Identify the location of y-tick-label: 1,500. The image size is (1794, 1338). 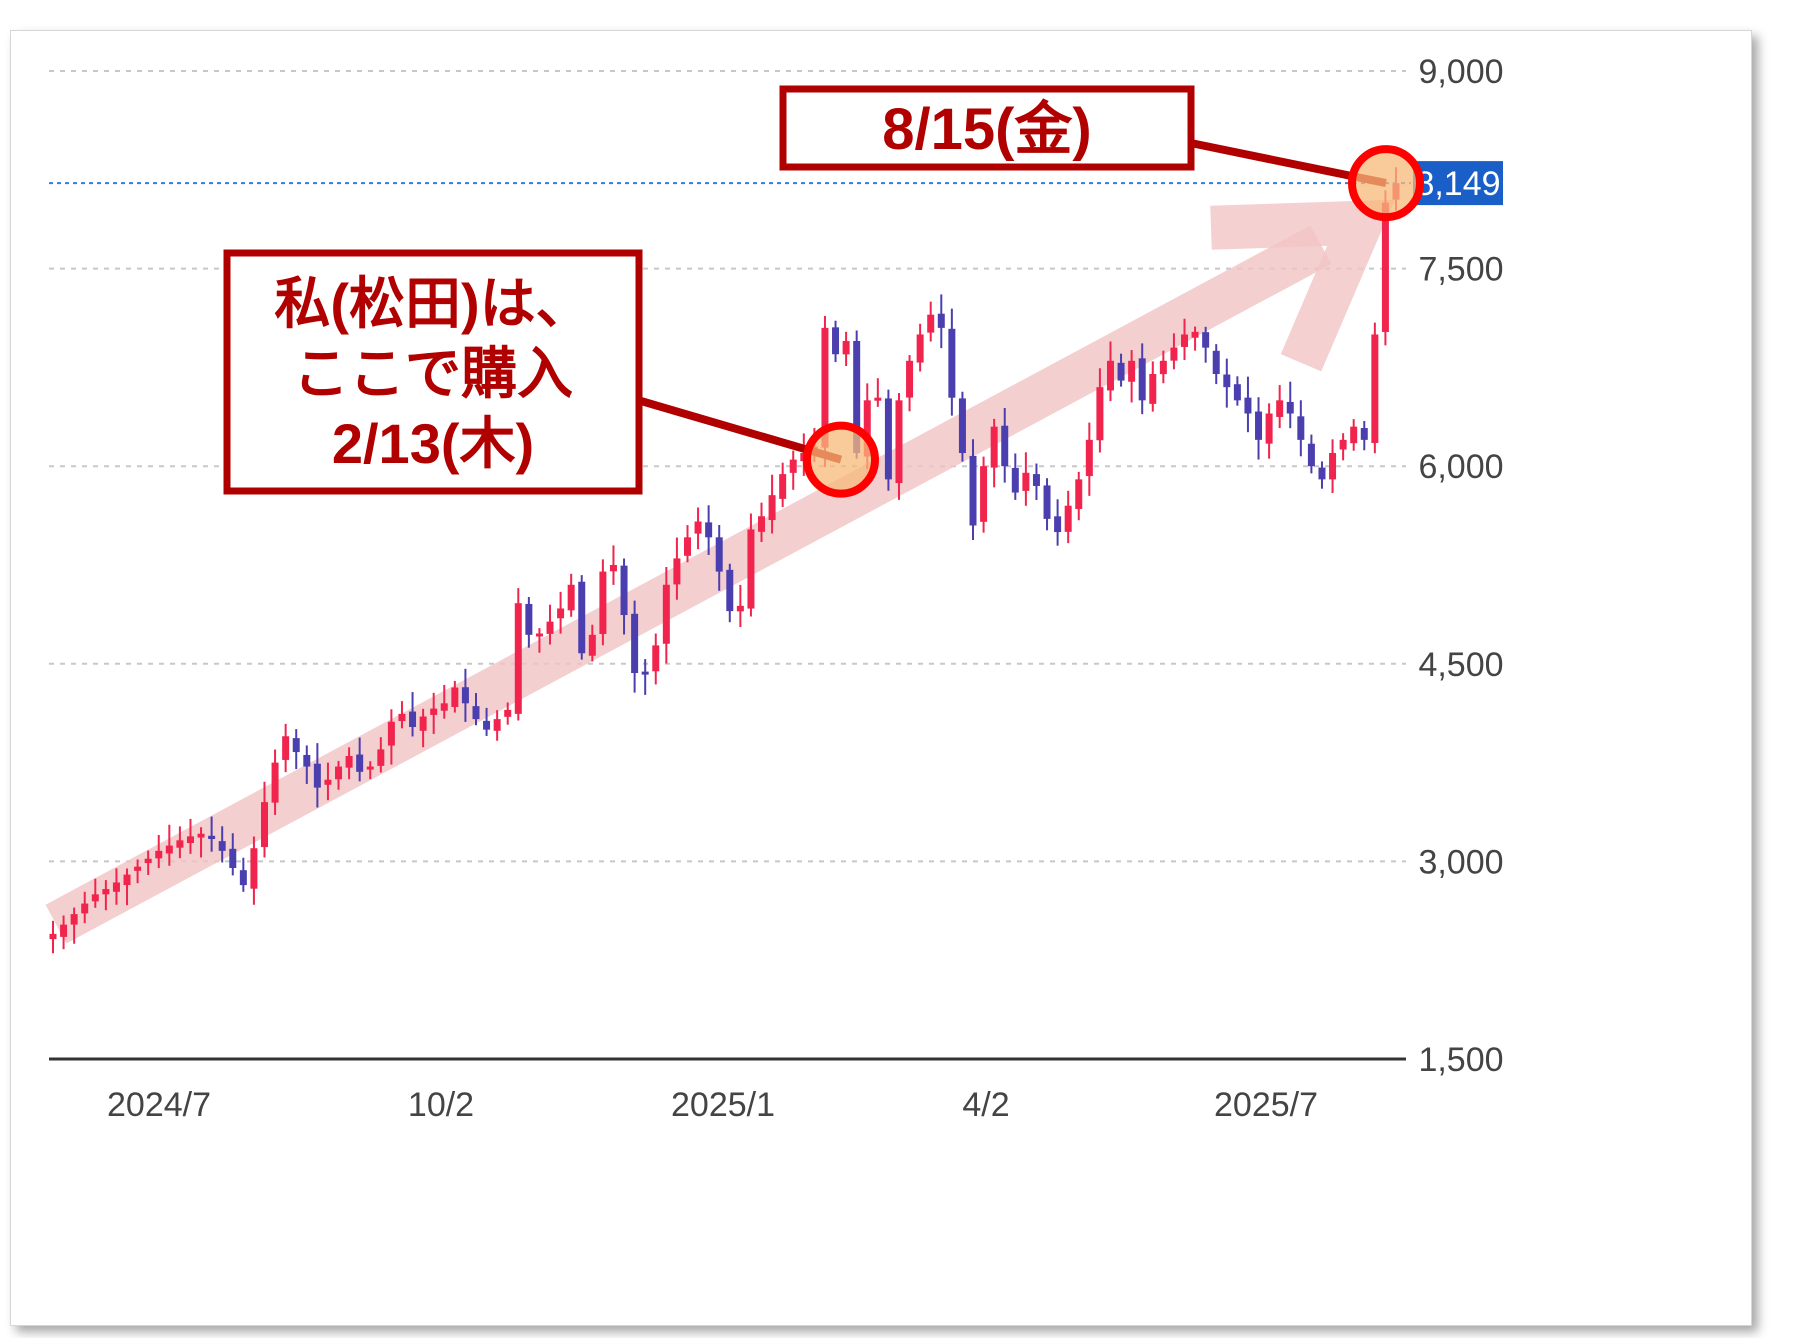
(1460, 1060).